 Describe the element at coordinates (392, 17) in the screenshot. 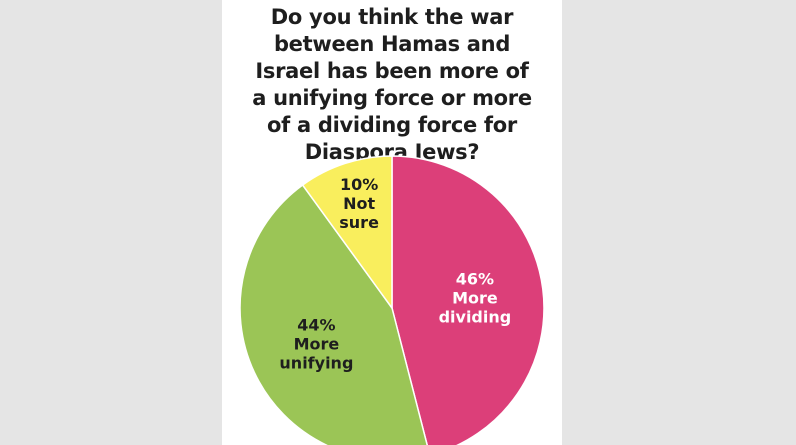

I see `title-line: Do you think the war` at that location.